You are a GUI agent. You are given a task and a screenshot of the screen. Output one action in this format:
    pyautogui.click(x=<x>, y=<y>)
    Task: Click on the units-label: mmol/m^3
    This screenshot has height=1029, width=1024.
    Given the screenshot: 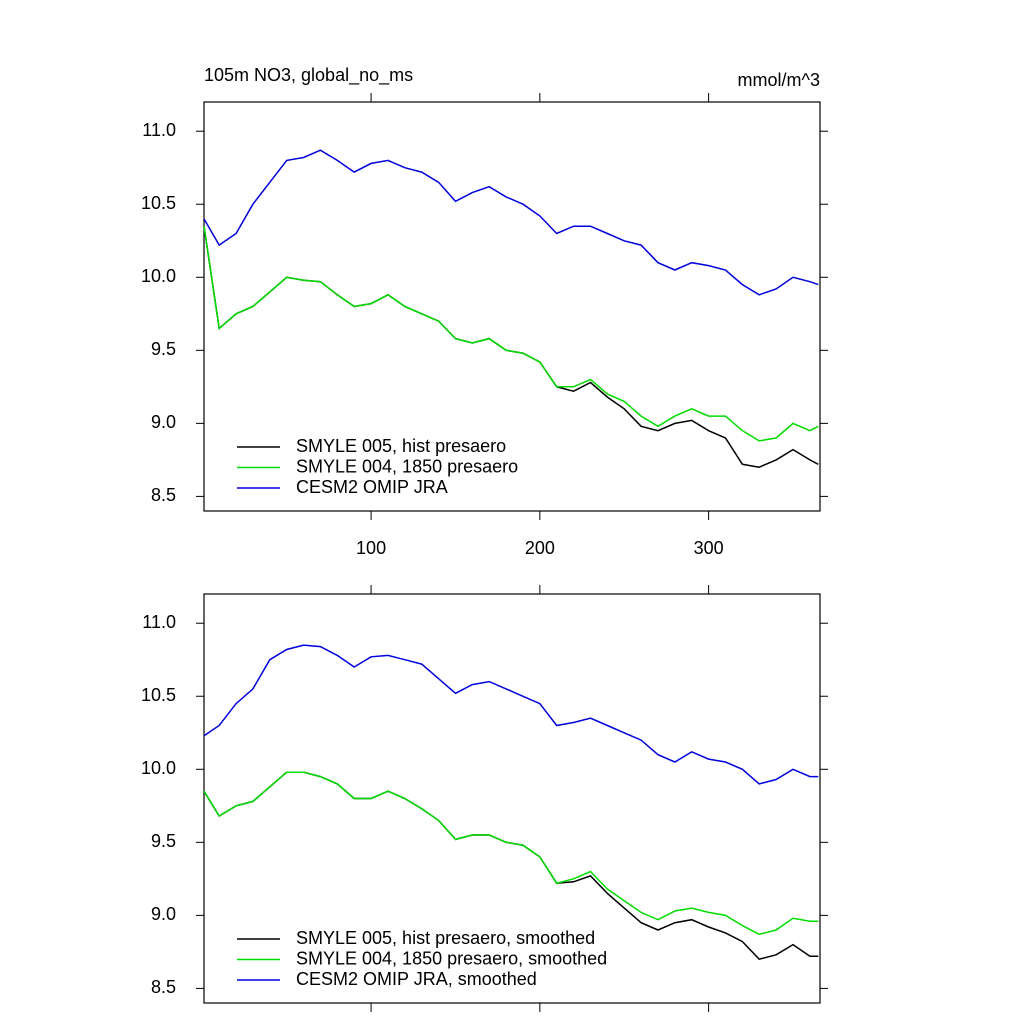 What is the action you would take?
    pyautogui.click(x=779, y=80)
    